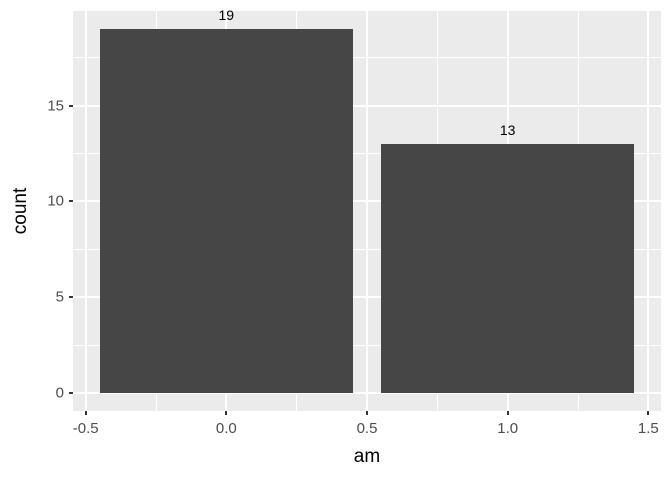  I want to click on y-tick-label: 0, so click(59, 393).